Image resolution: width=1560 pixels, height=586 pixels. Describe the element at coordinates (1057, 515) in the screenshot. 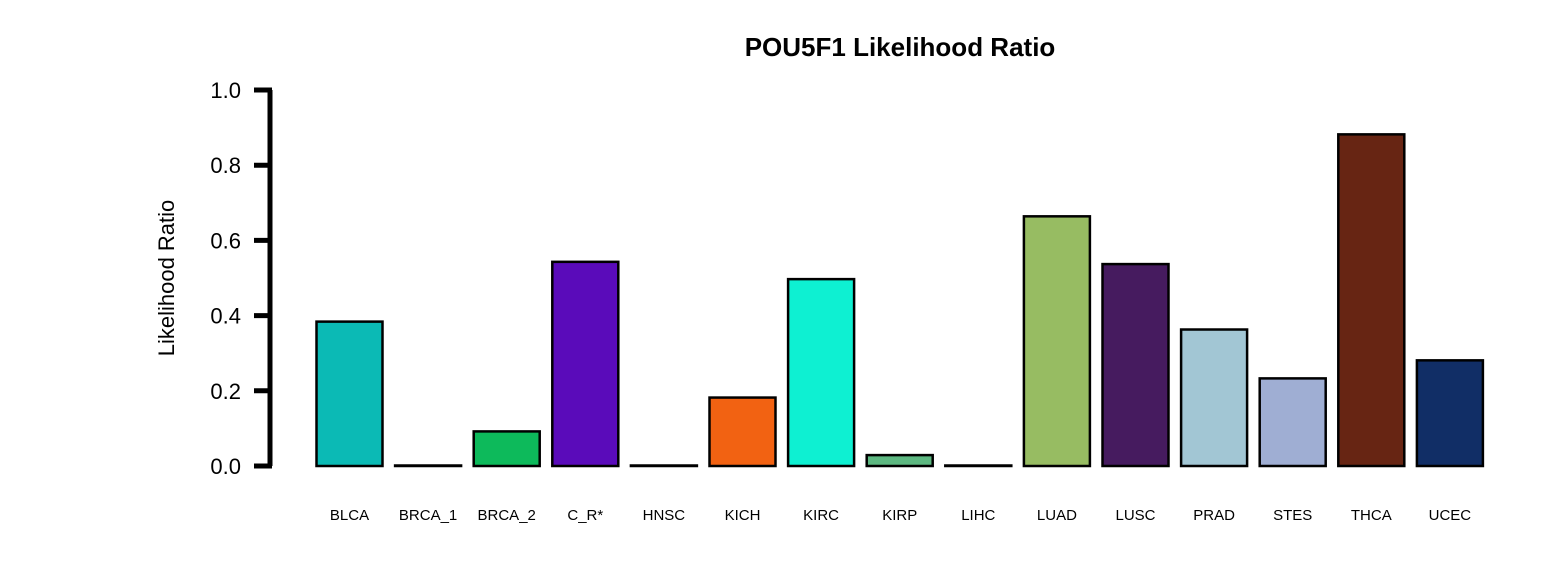

I see `x-tick-label: LUAD` at that location.